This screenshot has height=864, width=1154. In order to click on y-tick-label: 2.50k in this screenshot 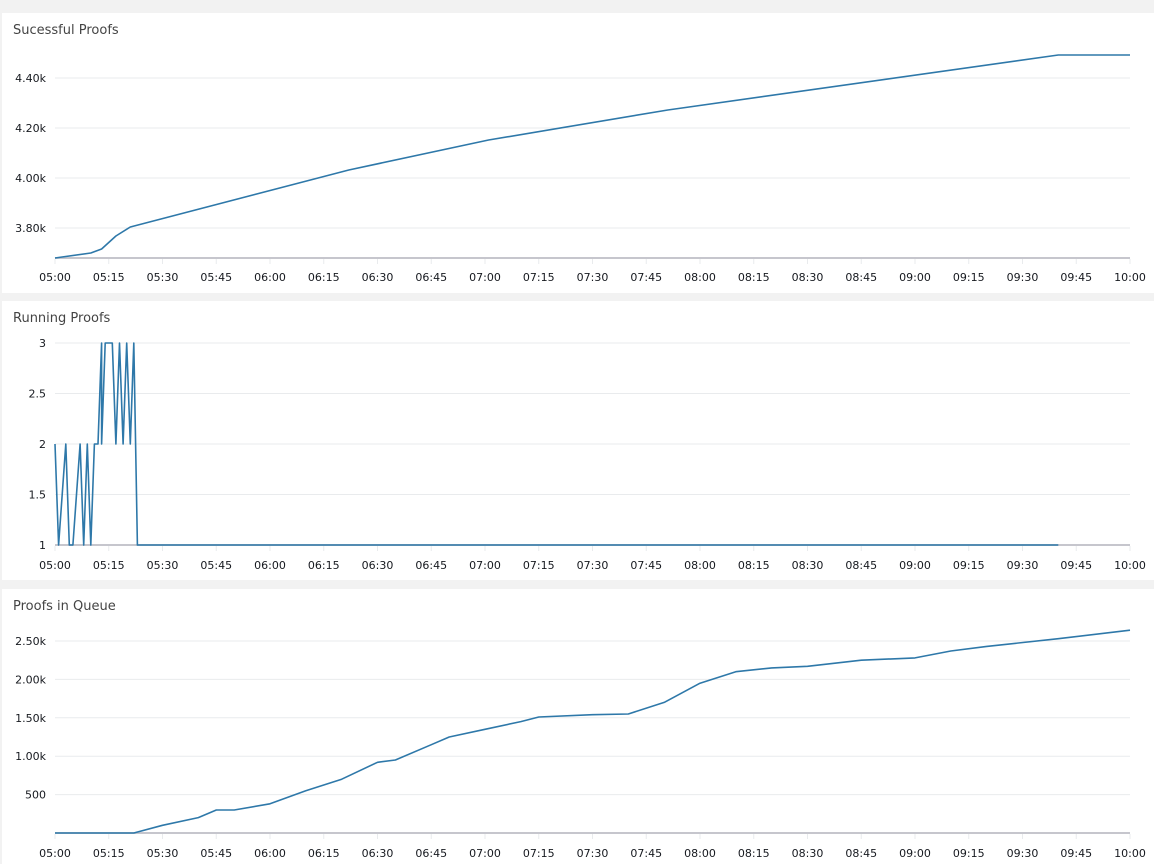, I will do `click(30, 641)`.